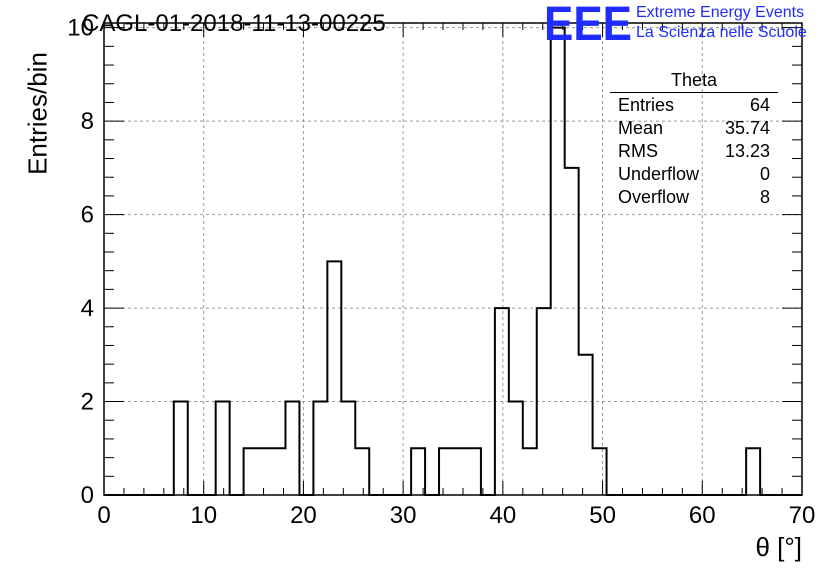  I want to click on stats-row-underflow: Underflow 0, so click(694, 174).